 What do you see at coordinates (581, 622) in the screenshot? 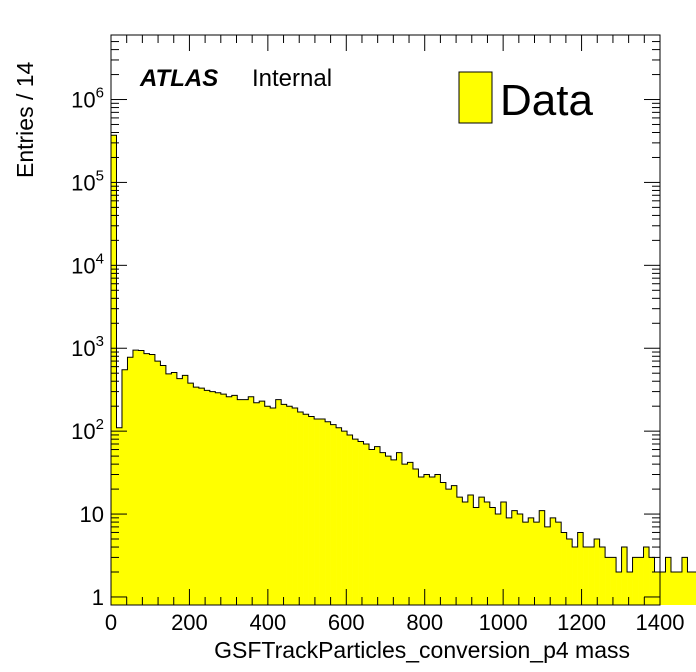
I see `x-tick-label: 1200` at bounding box center [581, 622].